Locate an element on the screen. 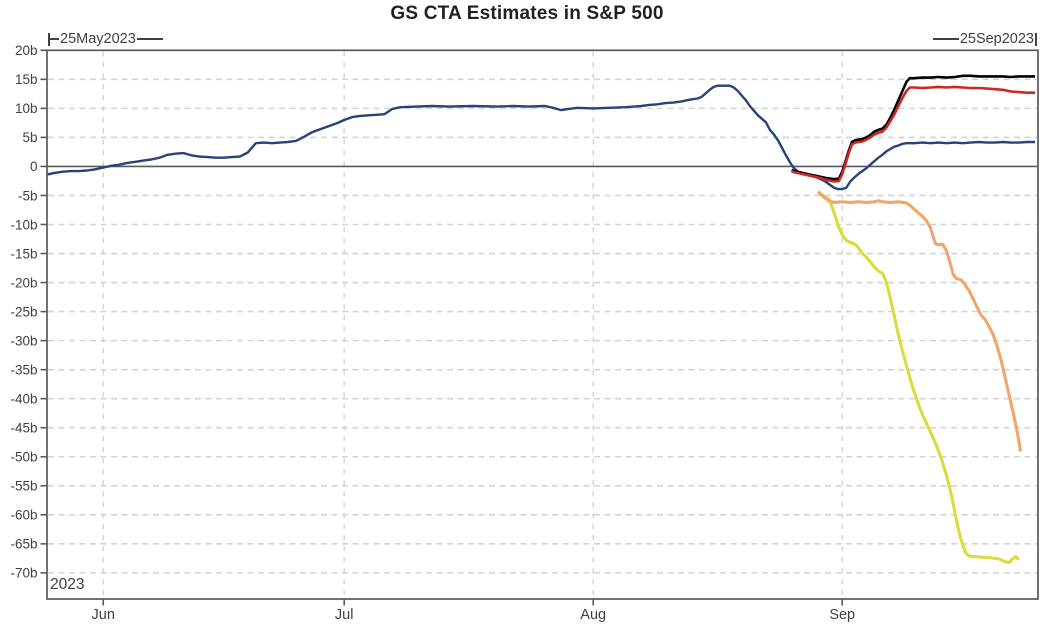  y-tick-label: 20b is located at coordinates (26, 50).